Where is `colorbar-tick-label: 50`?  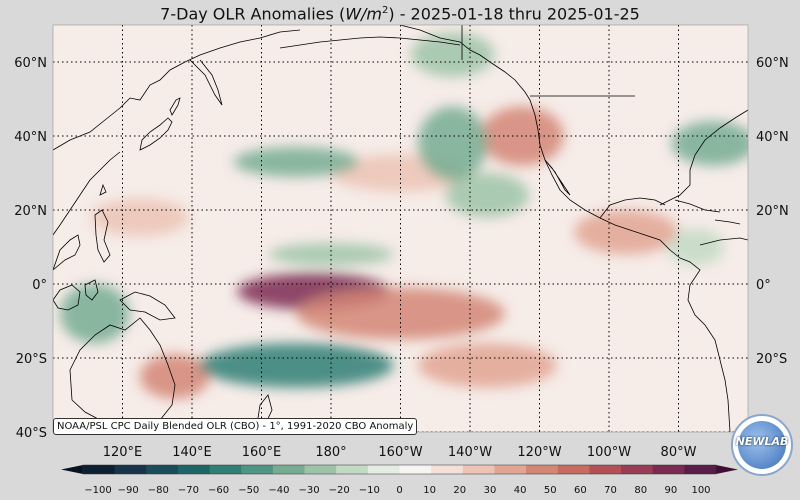
colorbar-tick-label: 50 is located at coordinates (550, 490).